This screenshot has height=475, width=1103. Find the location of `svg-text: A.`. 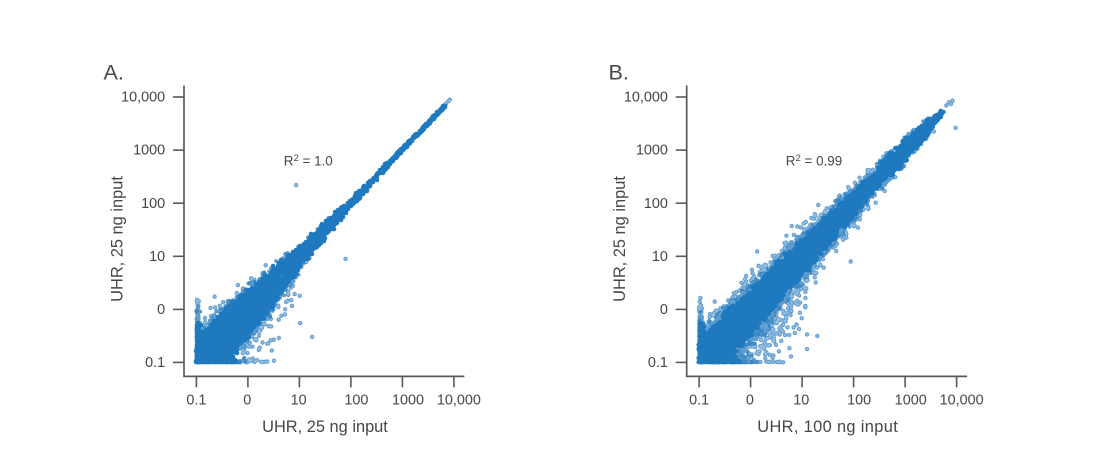

svg-text: A. is located at coordinates (114, 73).